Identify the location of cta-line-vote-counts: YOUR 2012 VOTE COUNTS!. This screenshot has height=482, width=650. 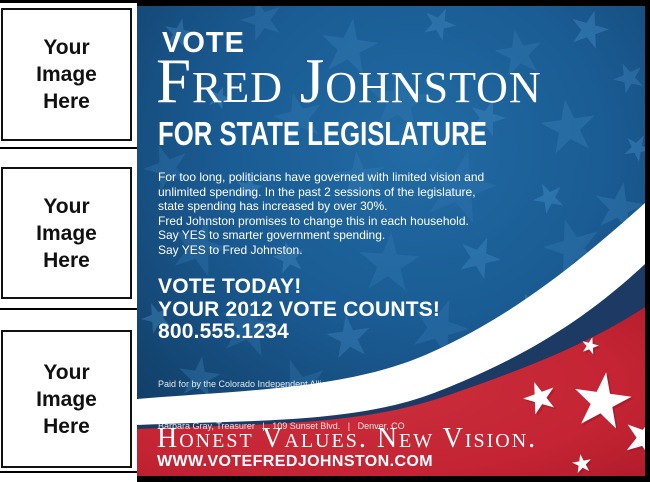
(299, 309).